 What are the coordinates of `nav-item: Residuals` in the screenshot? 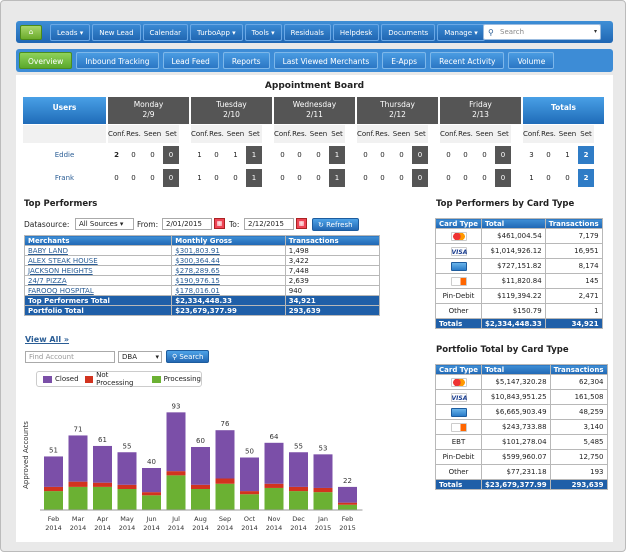 It's located at (307, 32).